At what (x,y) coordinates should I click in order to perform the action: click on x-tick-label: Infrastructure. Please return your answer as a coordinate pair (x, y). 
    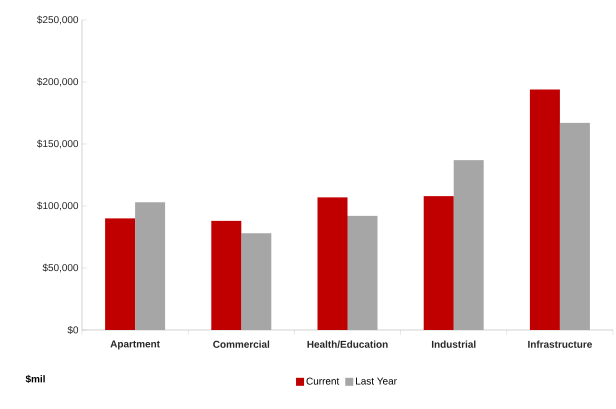
    Looking at the image, I should click on (560, 344).